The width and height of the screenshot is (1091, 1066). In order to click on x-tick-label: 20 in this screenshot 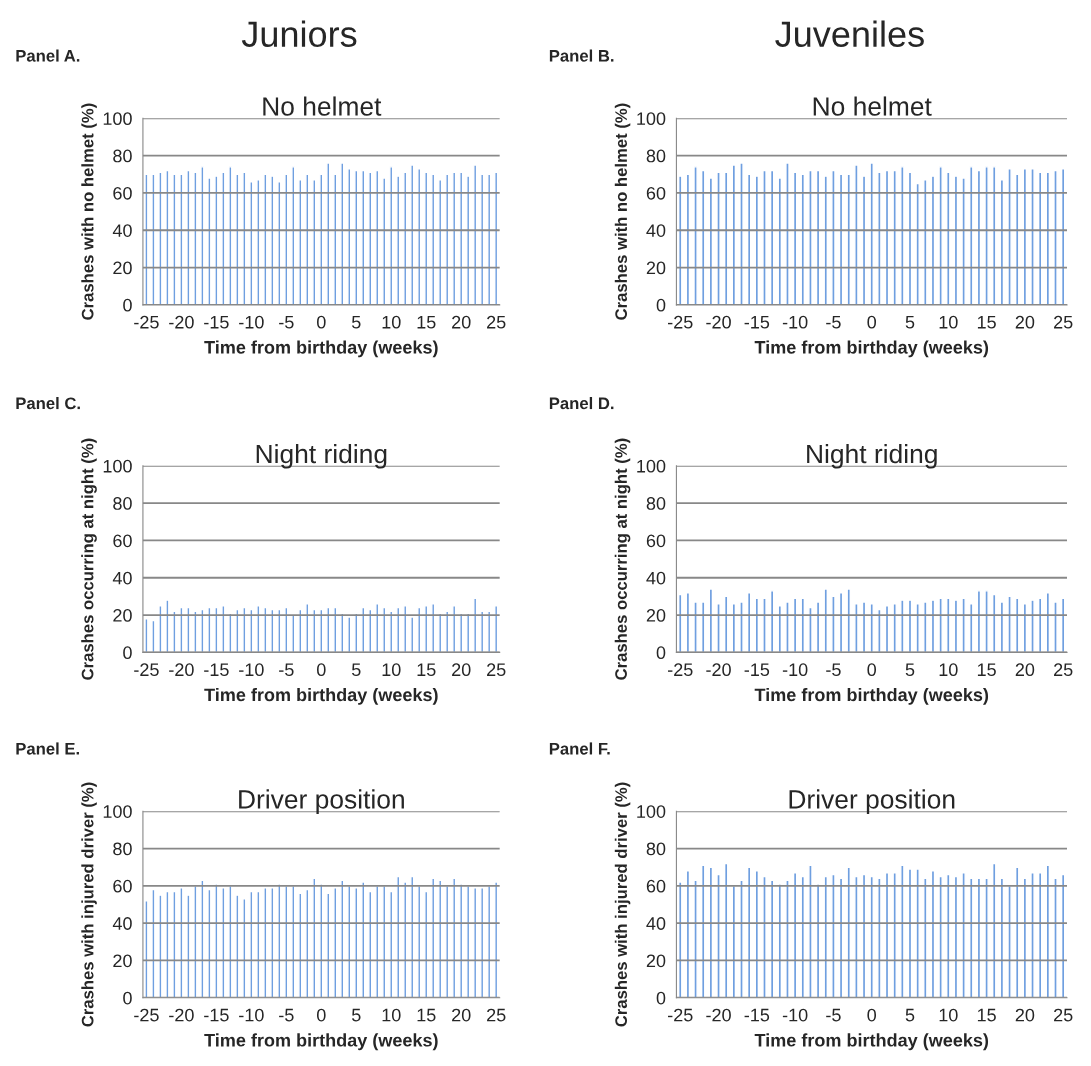, I will do `click(461, 1015)`.